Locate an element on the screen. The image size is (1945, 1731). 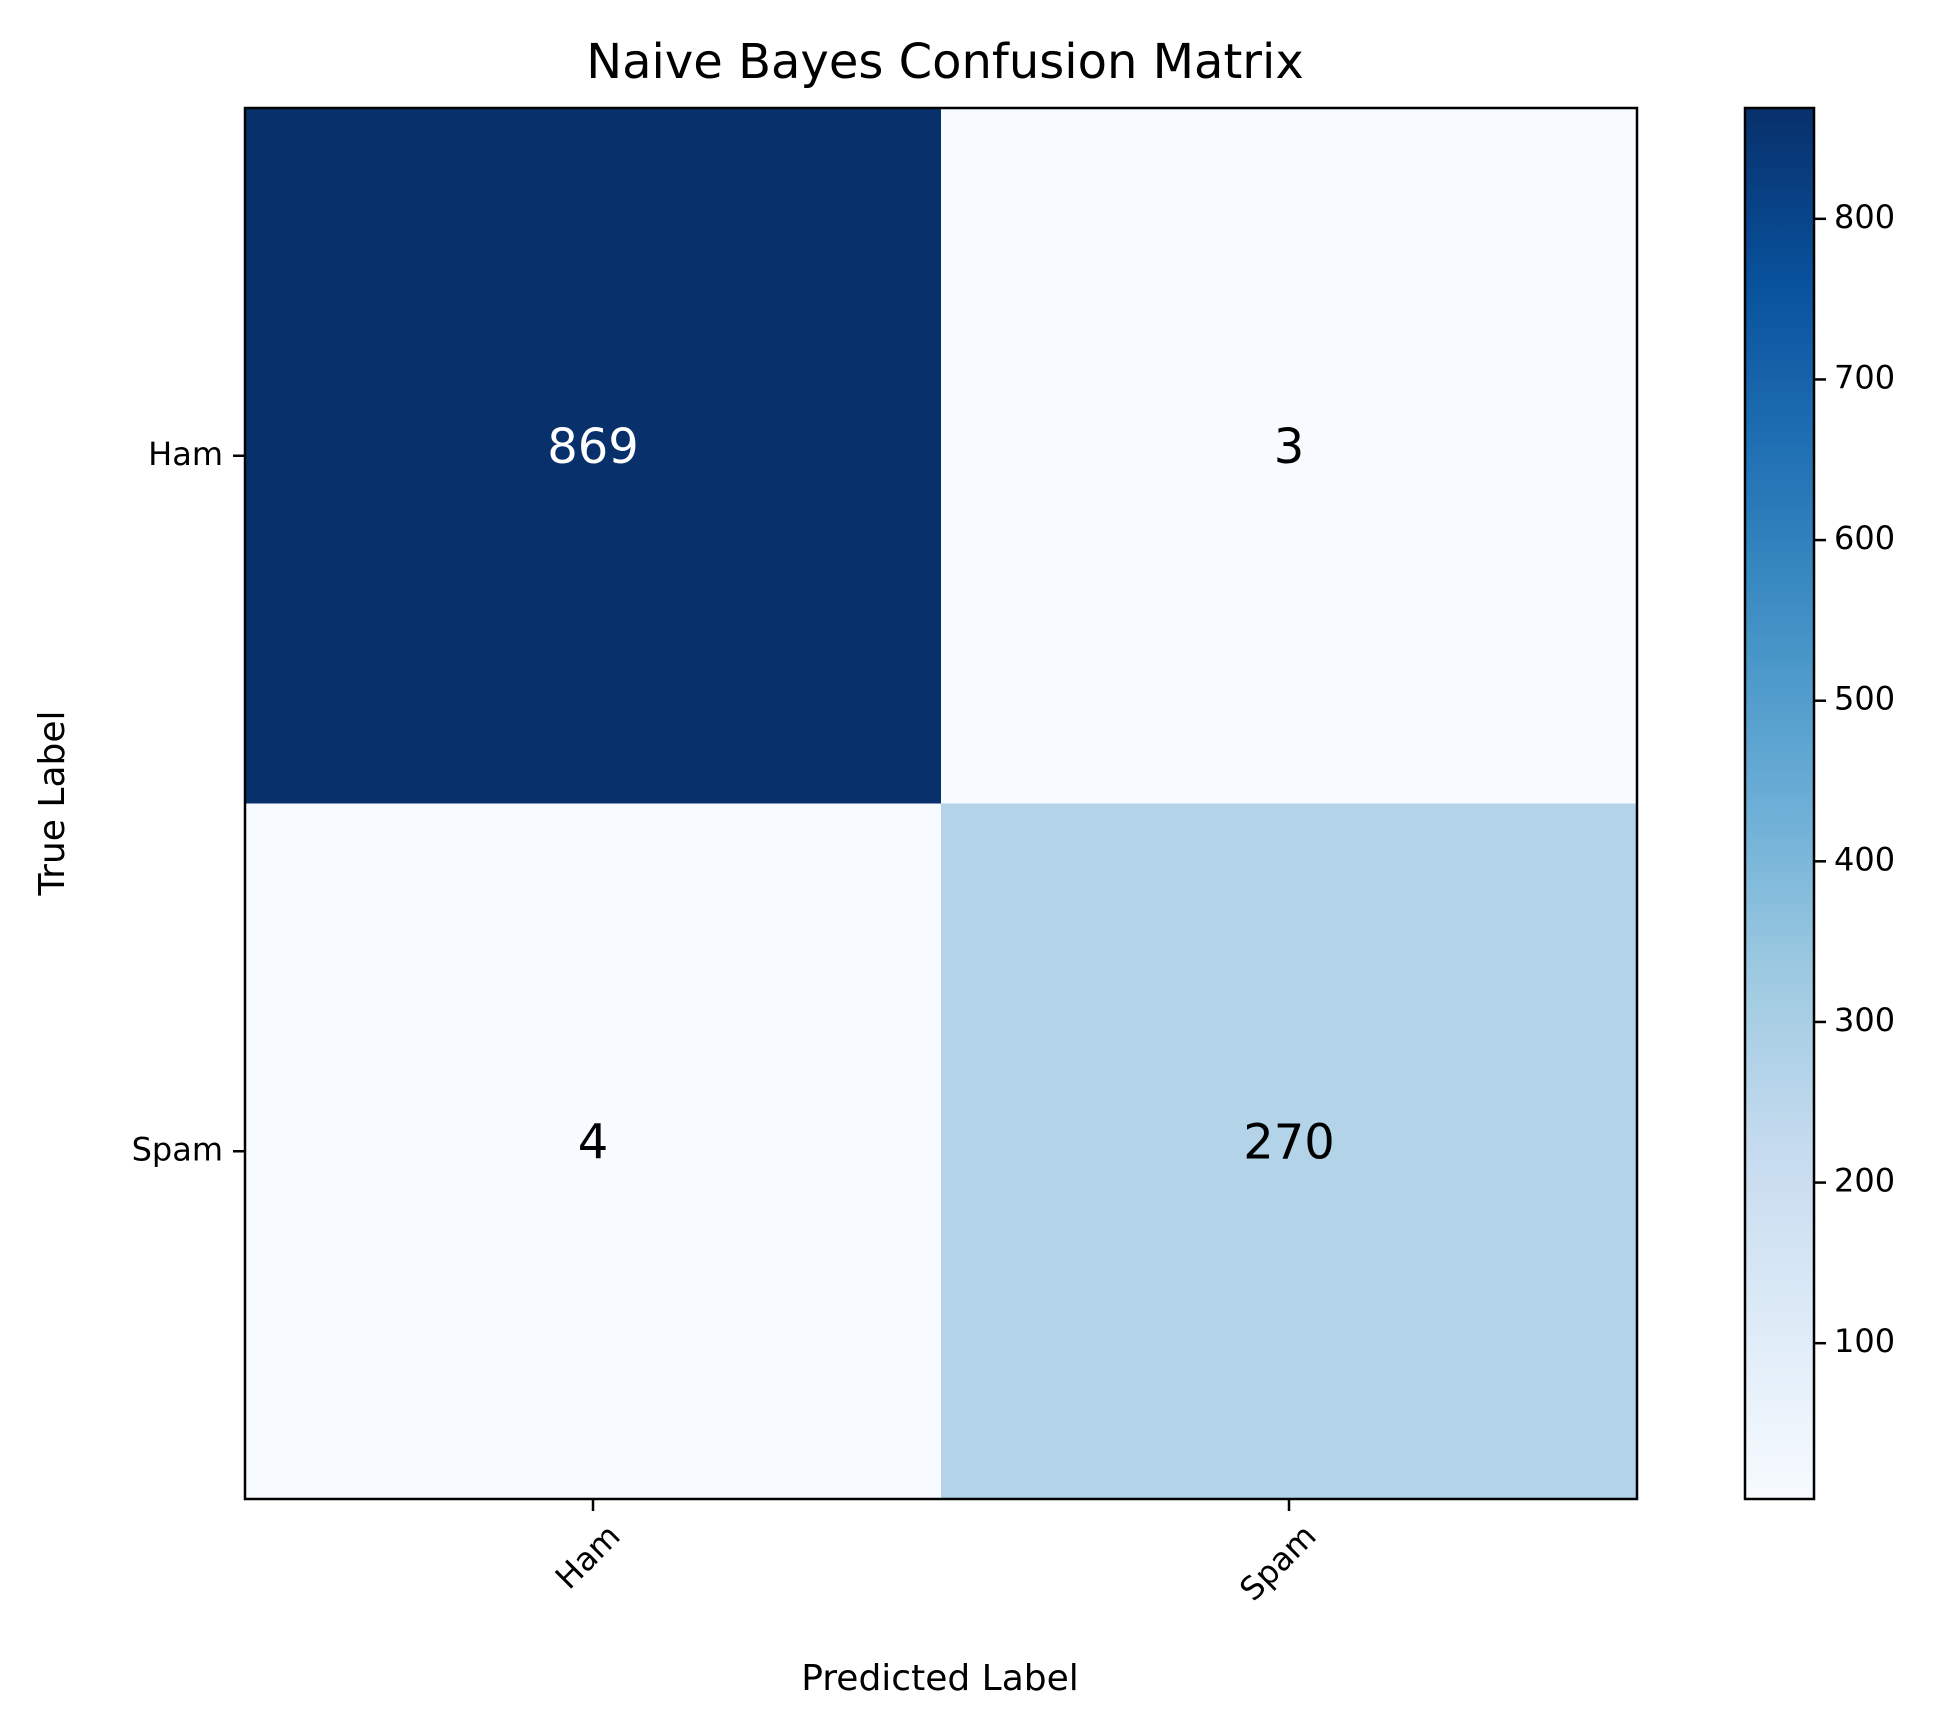
cell-value-label: 270 is located at coordinates (1289, 1142).